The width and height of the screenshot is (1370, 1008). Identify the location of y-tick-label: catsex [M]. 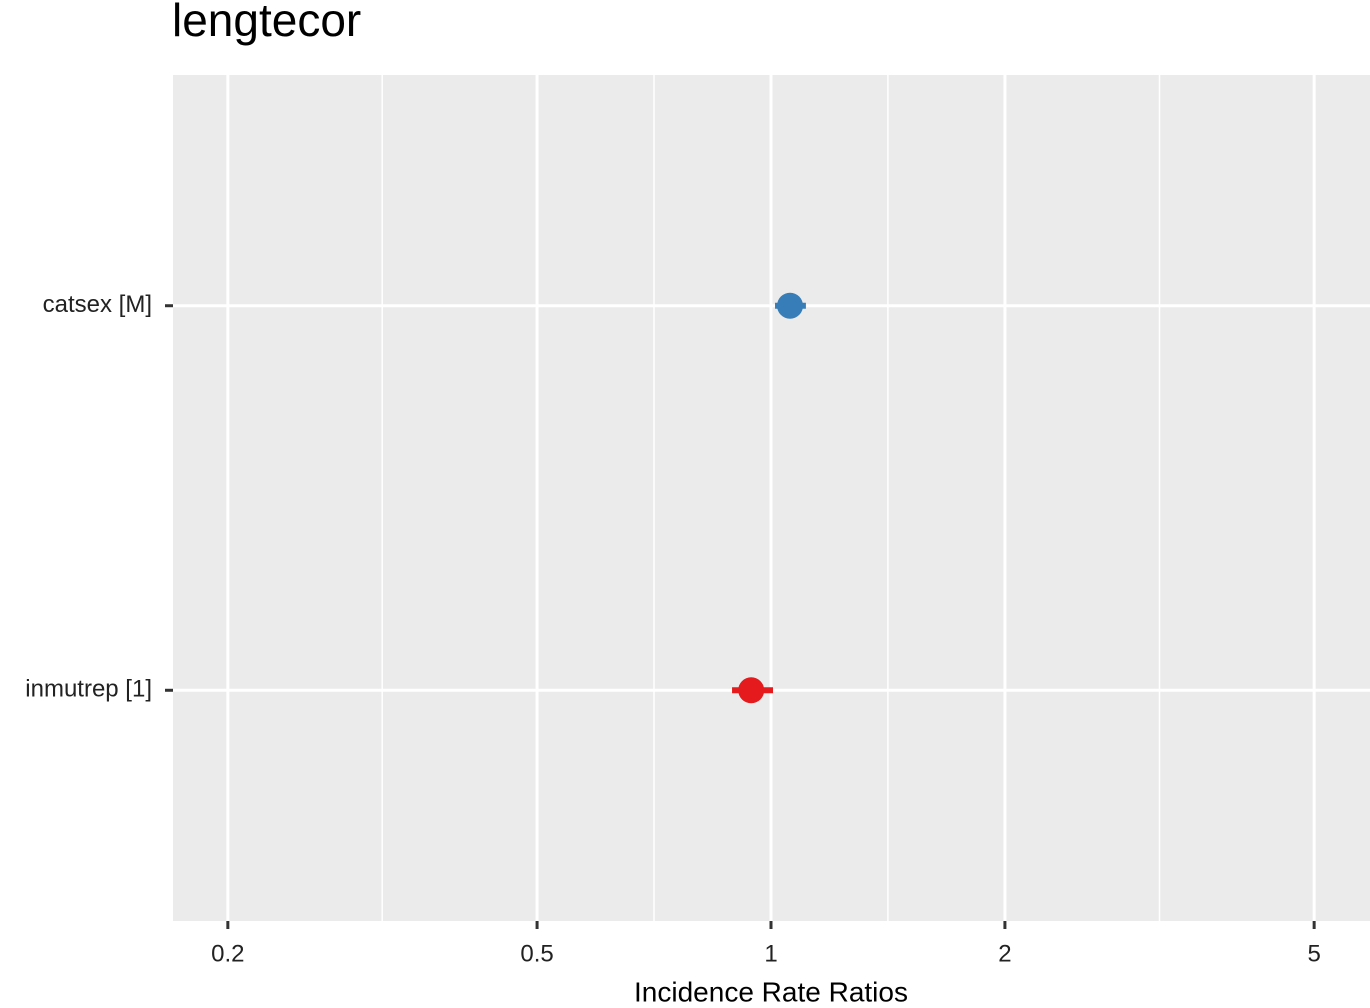
(97, 304).